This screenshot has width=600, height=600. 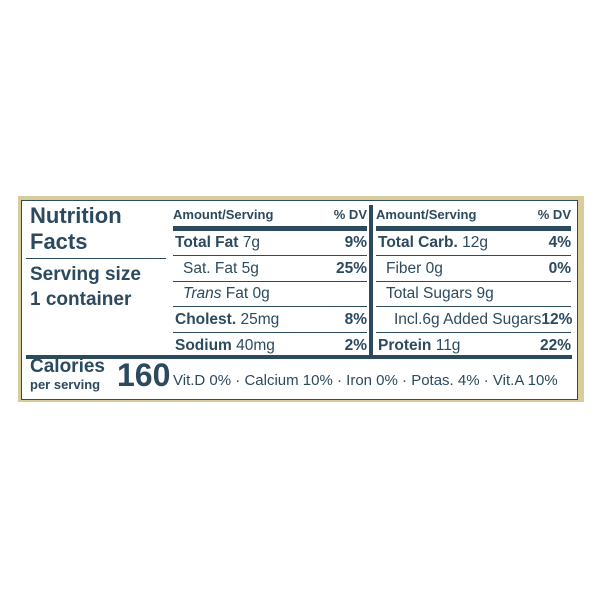 What do you see at coordinates (207, 242) in the screenshot?
I see `nutrient-name: Total Fat` at bounding box center [207, 242].